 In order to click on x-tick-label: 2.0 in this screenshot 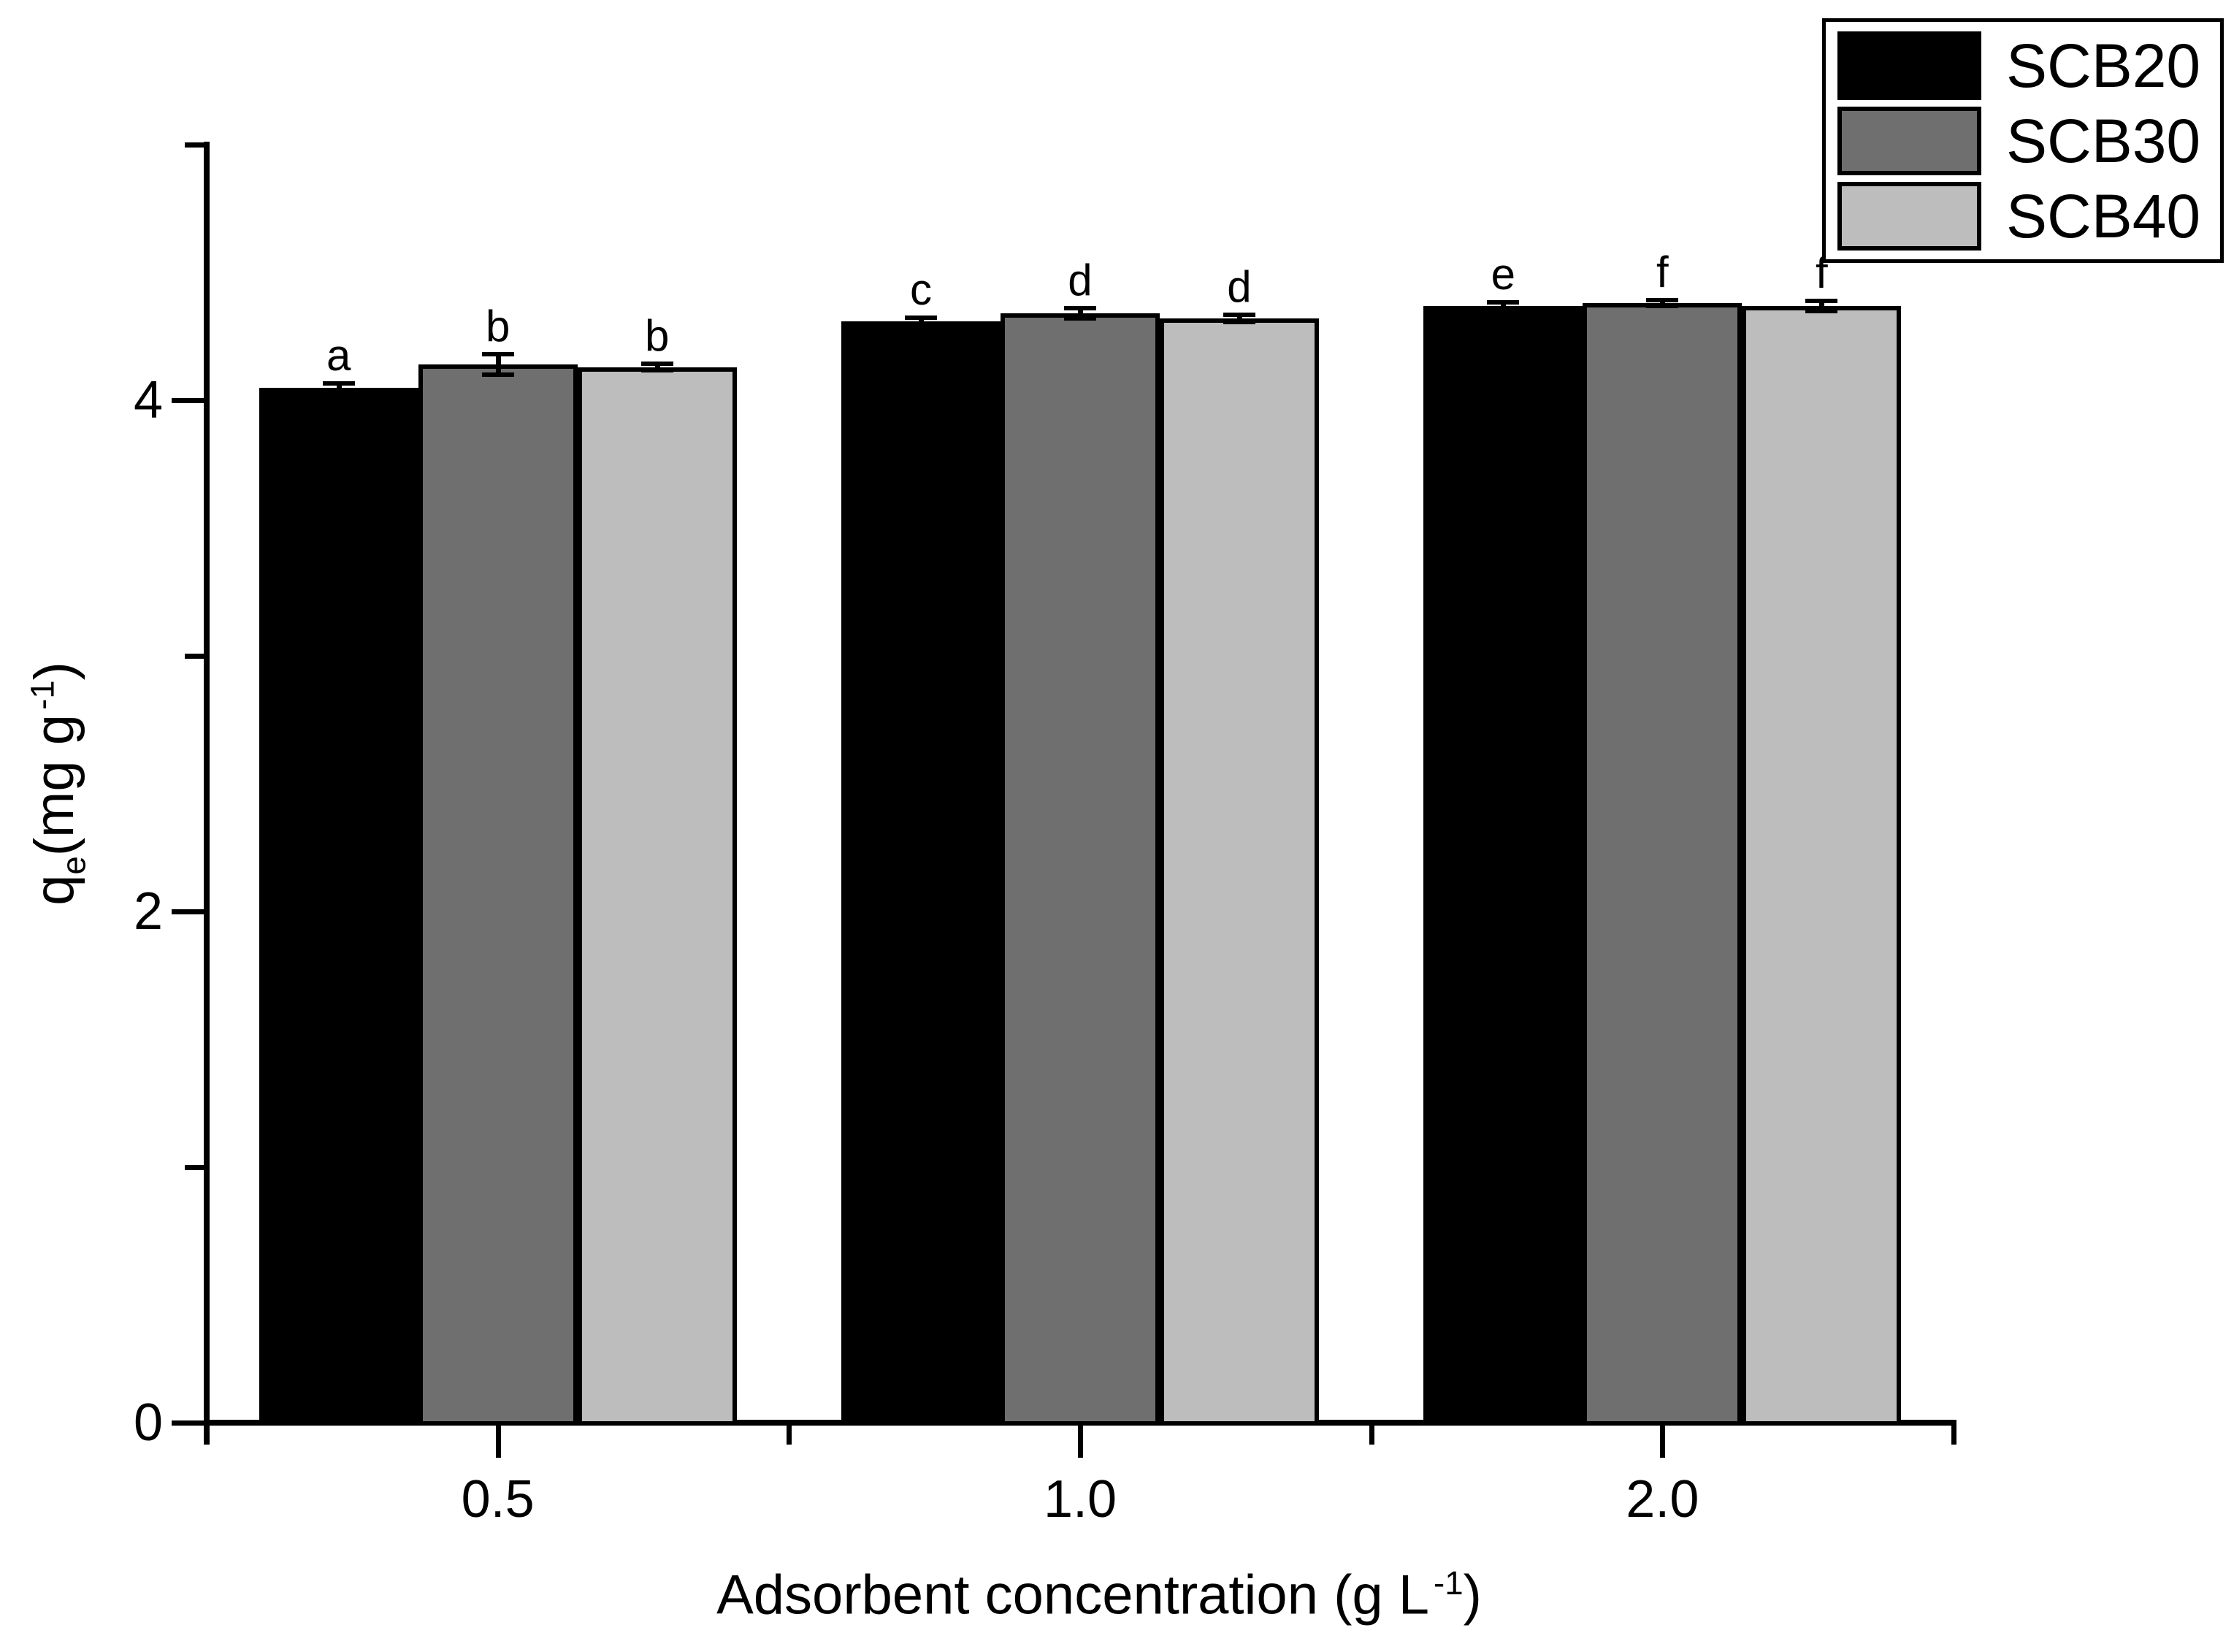, I will do `click(1662, 1500)`.